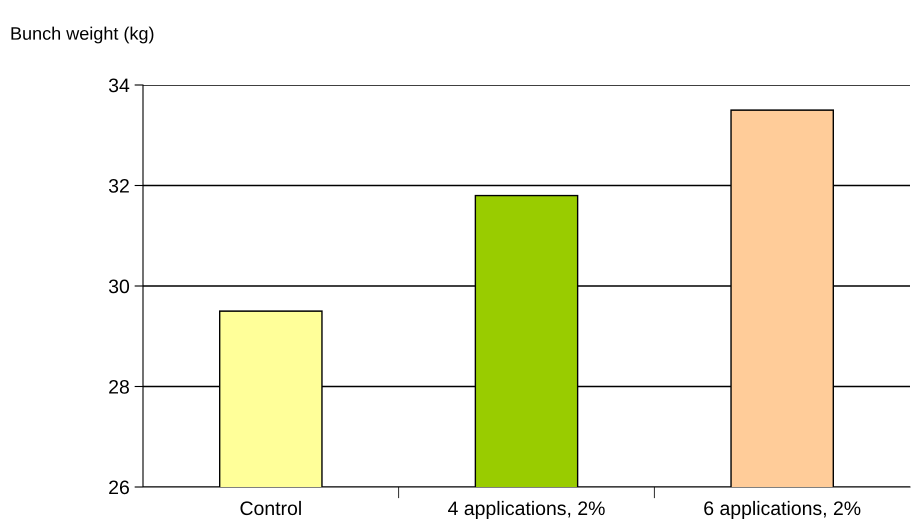 The width and height of the screenshot is (919, 531). I want to click on y-tick-label: 26, so click(119, 487).